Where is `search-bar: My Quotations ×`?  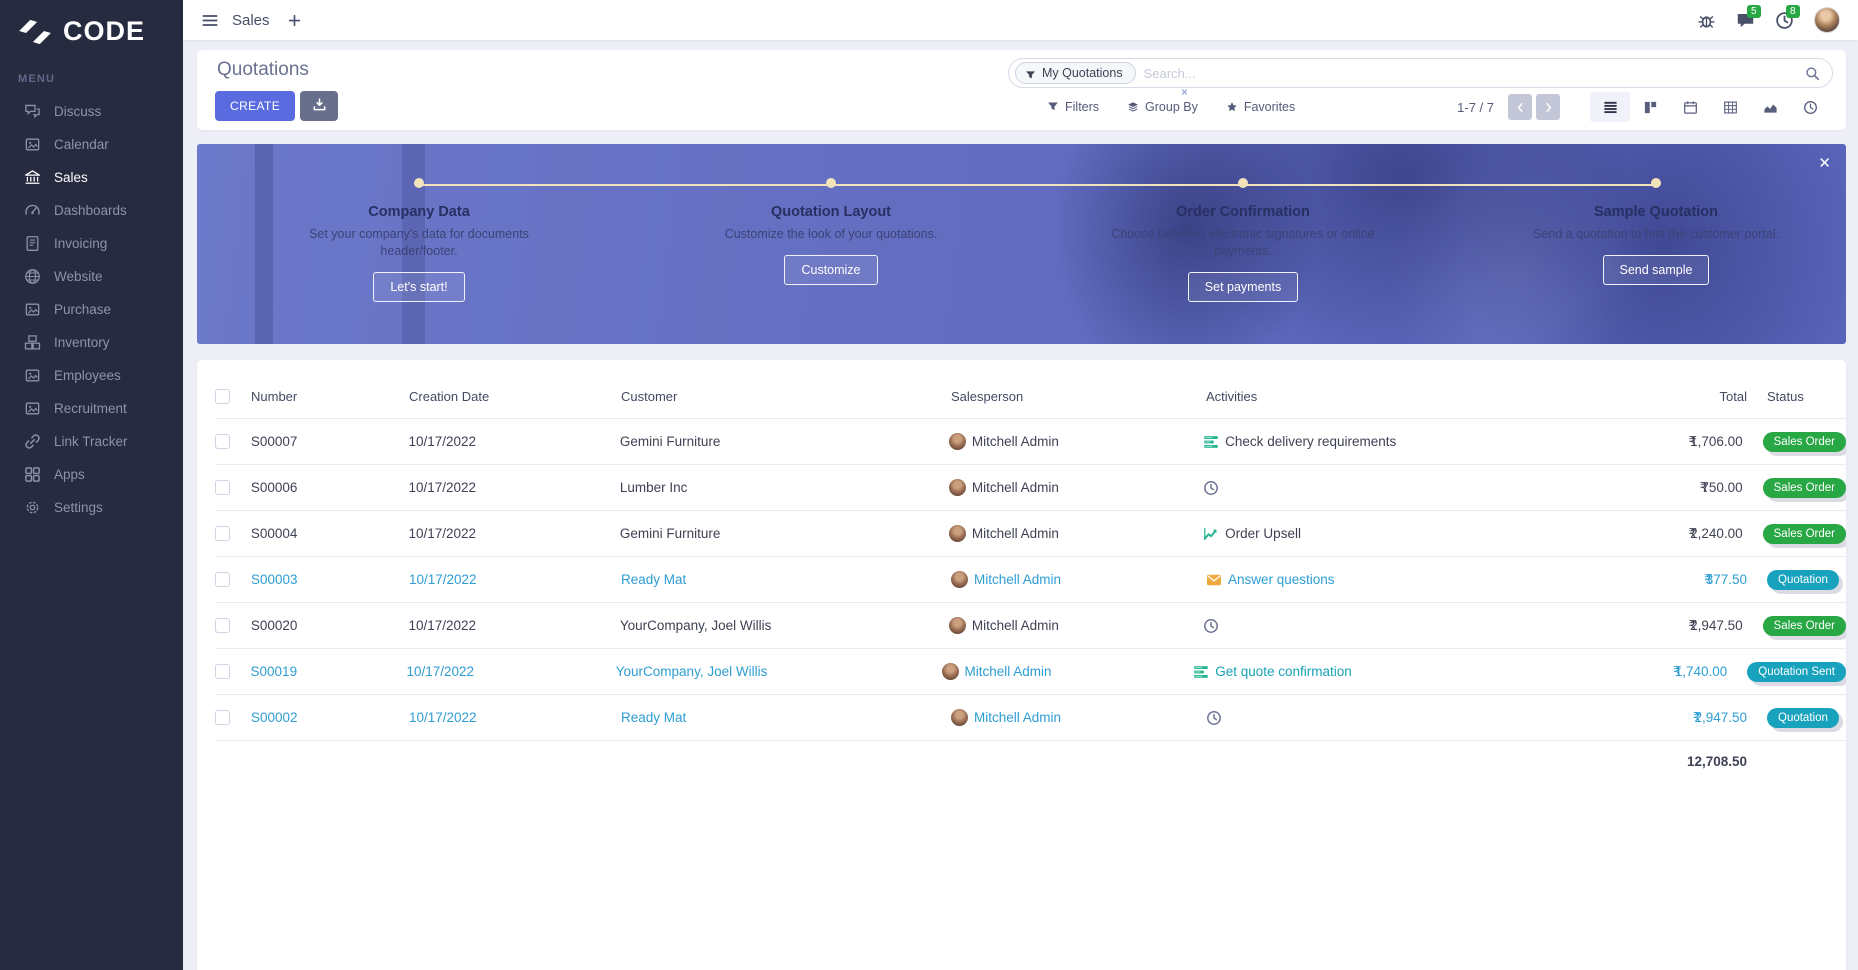
search-bar: My Quotations × is located at coordinates (1420, 78).